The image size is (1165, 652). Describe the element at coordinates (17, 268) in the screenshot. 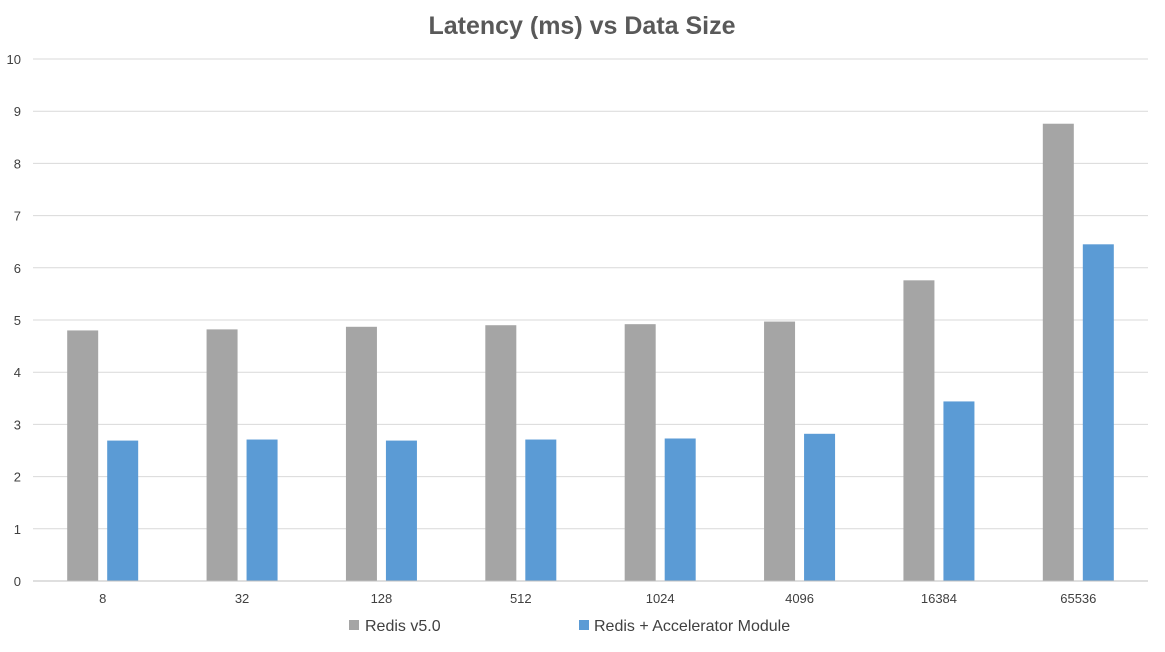

I see `y-tick-label: 6` at that location.